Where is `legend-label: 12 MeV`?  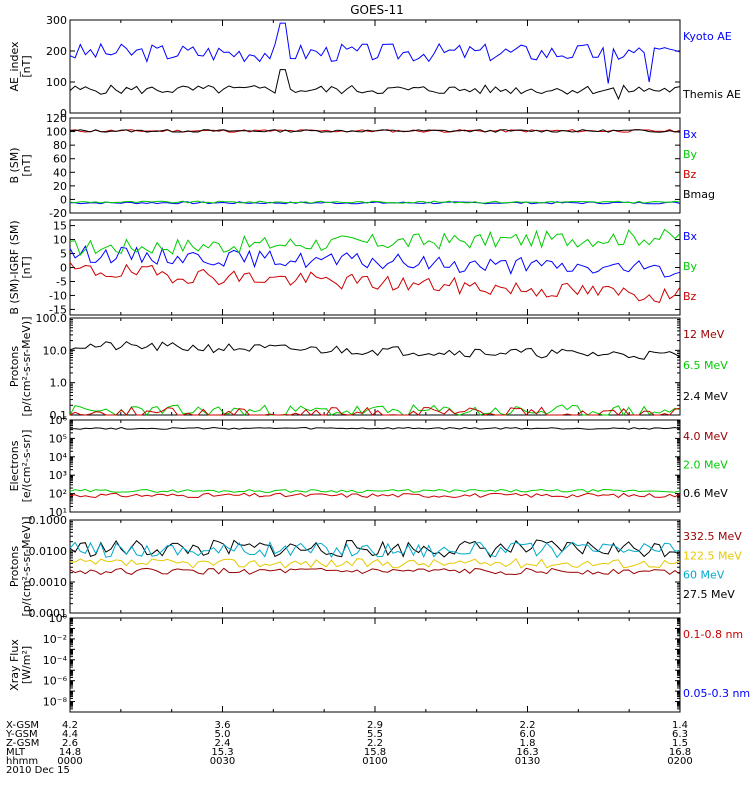 legend-label: 12 MeV is located at coordinates (704, 334).